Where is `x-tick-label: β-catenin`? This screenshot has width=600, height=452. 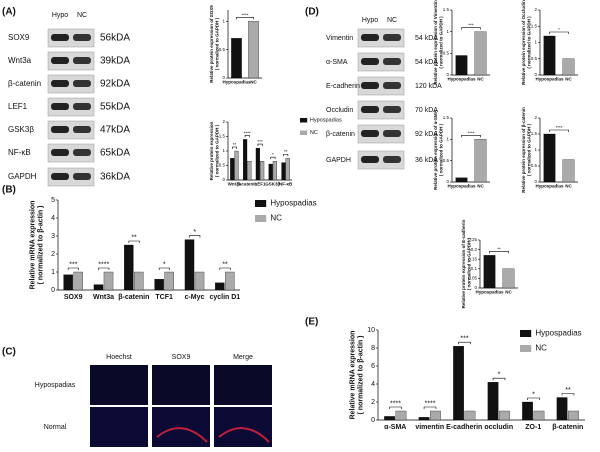
x-tick-label: β-catenin is located at coordinates (247, 184).